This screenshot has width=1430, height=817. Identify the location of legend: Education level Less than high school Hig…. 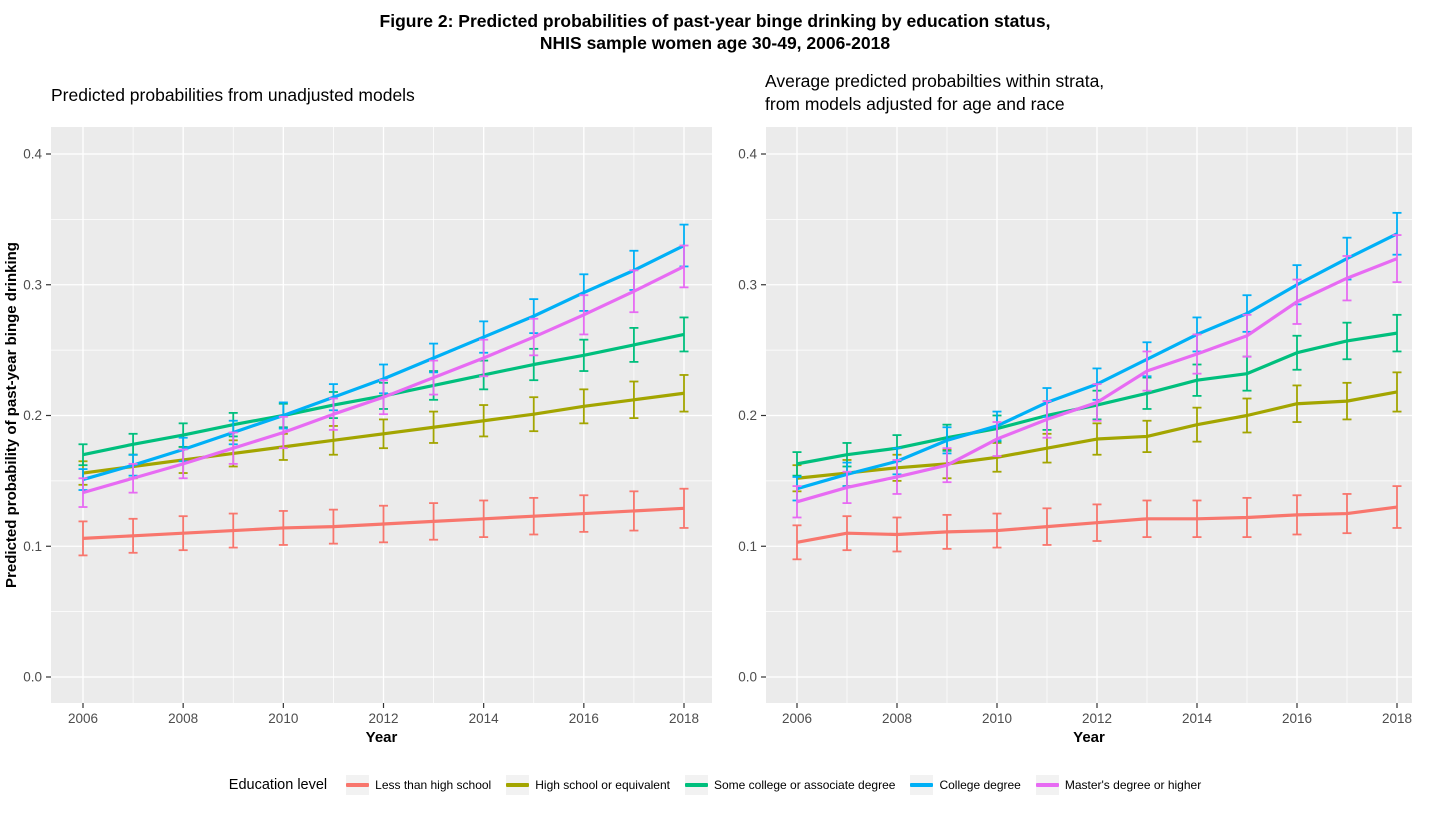
(715, 785).